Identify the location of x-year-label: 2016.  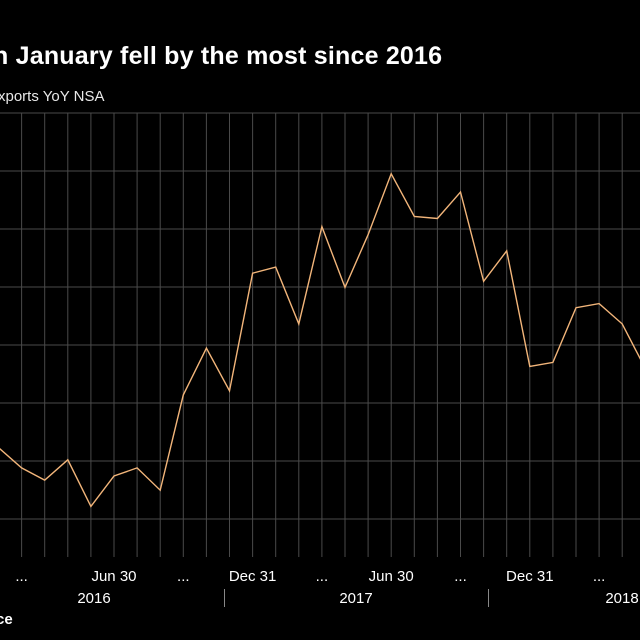
(93, 598).